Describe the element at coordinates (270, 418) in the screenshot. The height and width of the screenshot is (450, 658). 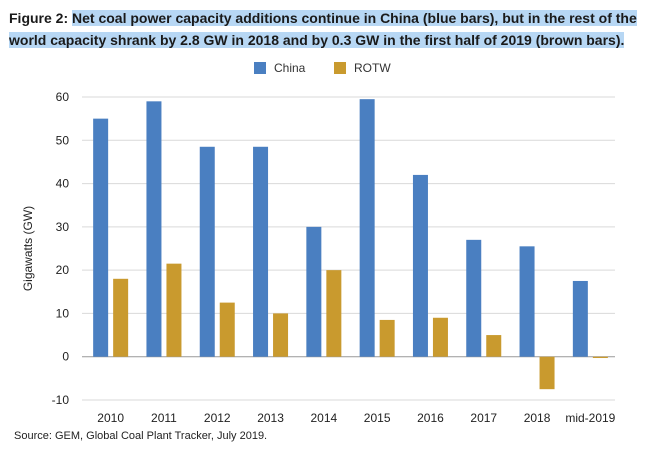
I see `x-tick-label: 2013` at that location.